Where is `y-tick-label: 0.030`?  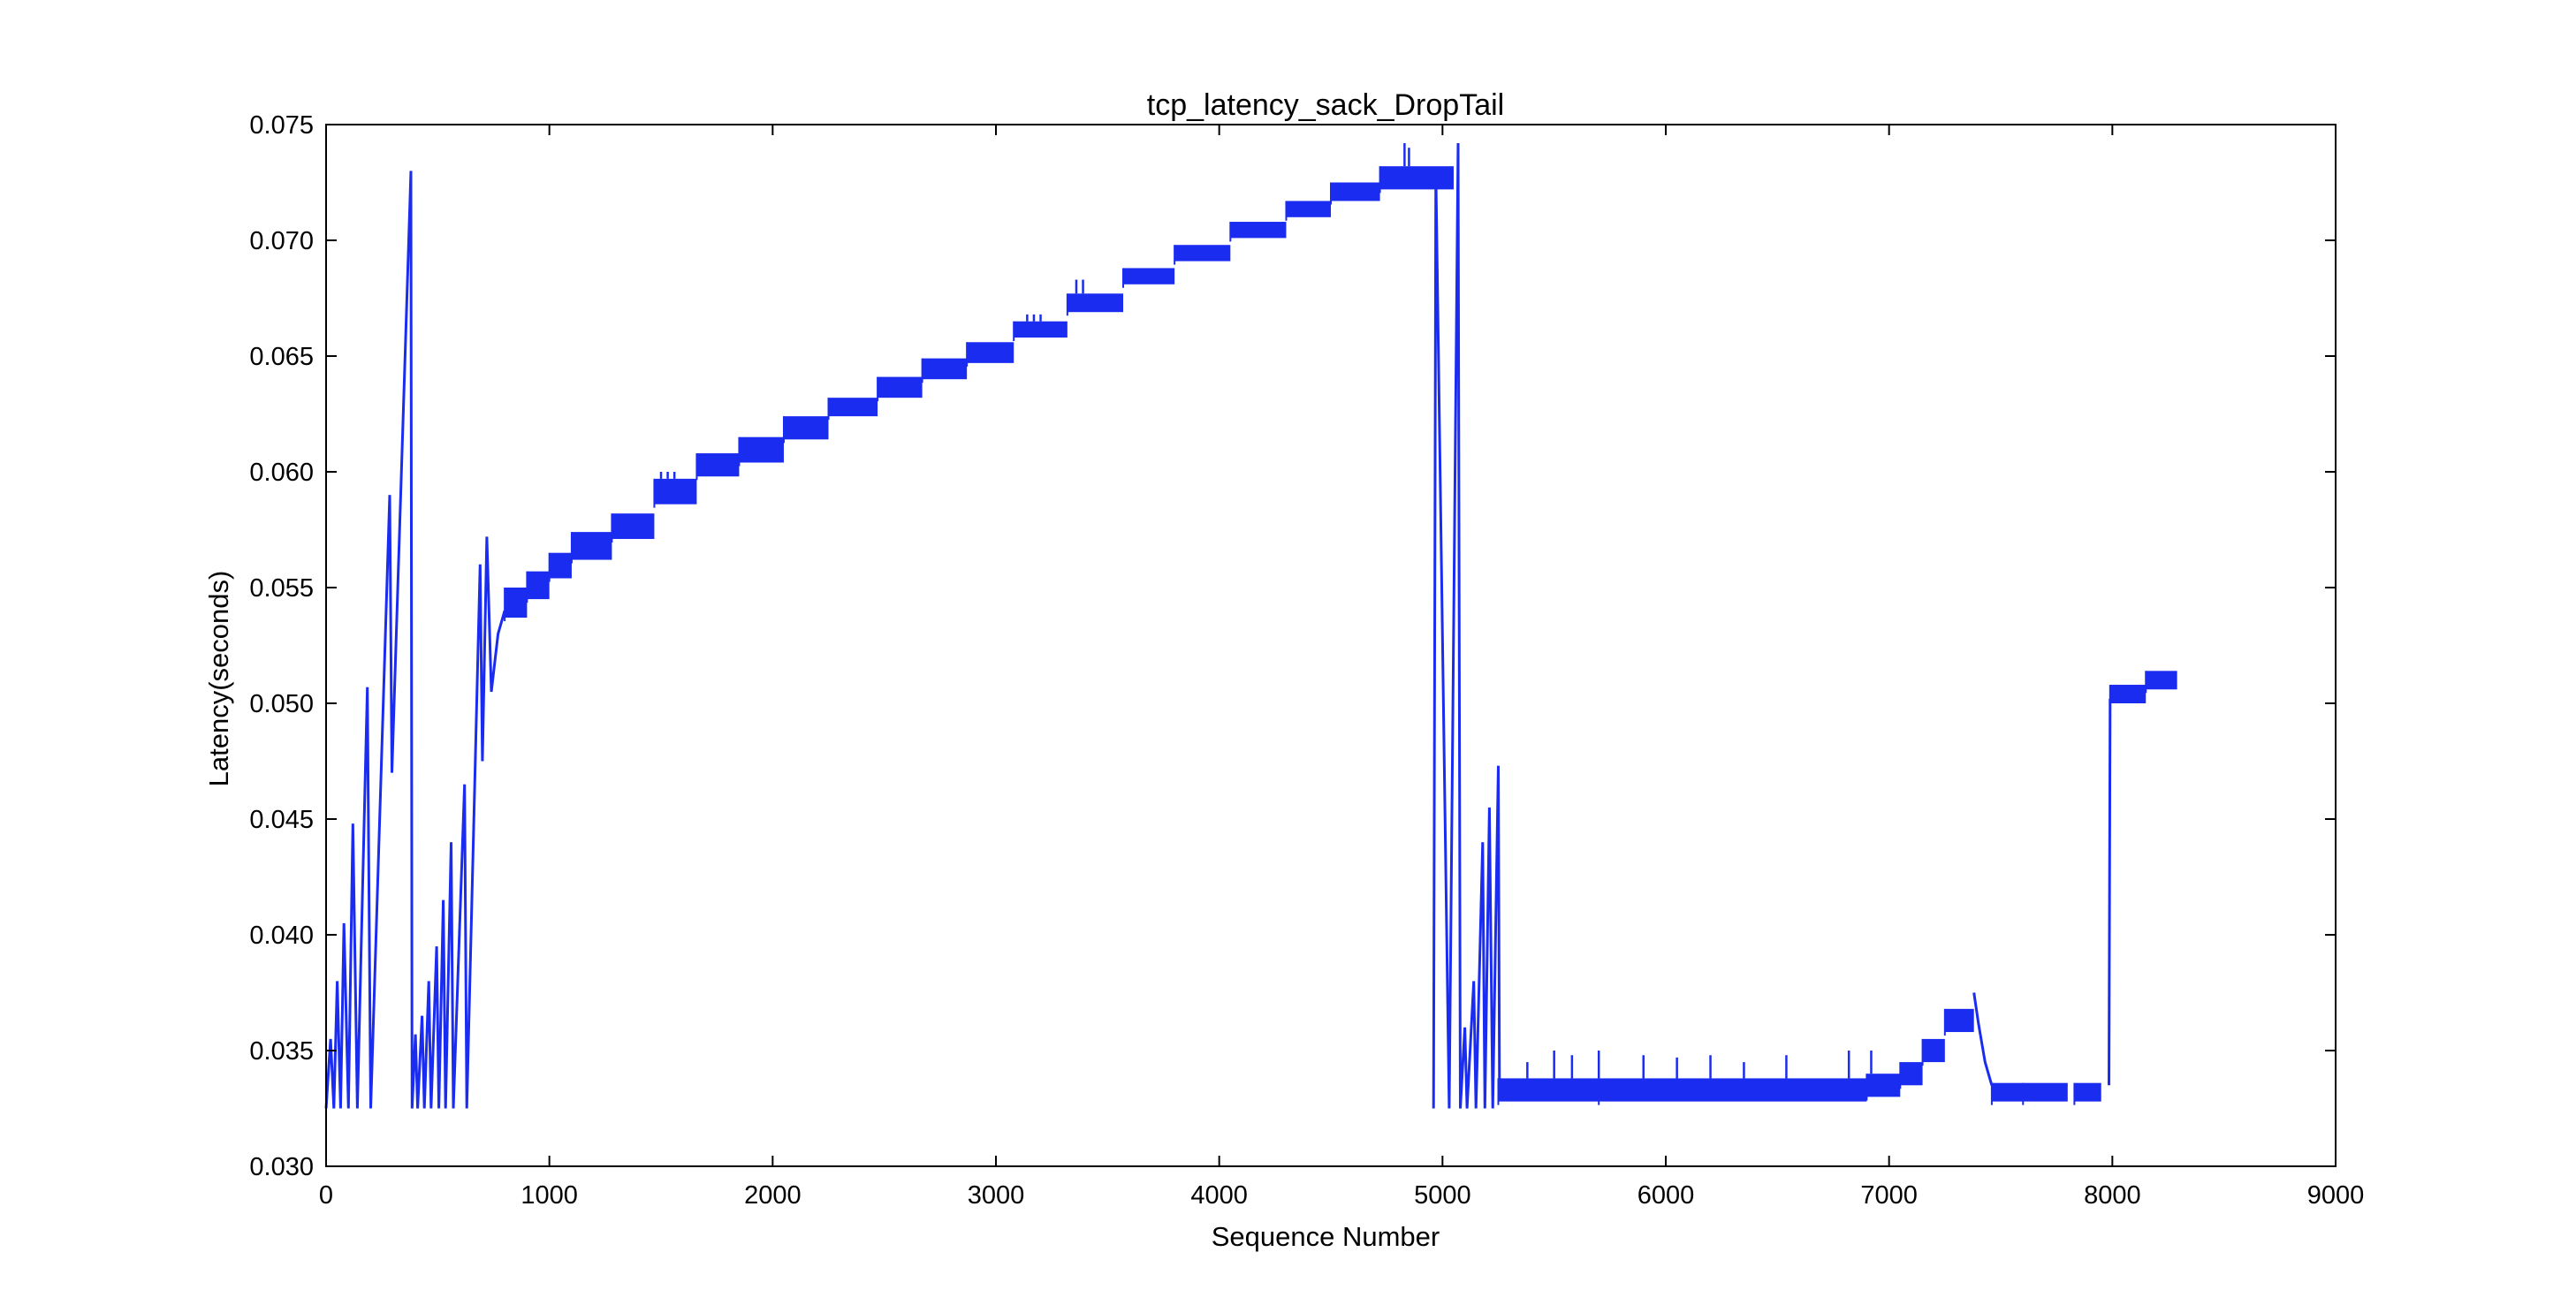 y-tick-label: 0.030 is located at coordinates (281, 1167).